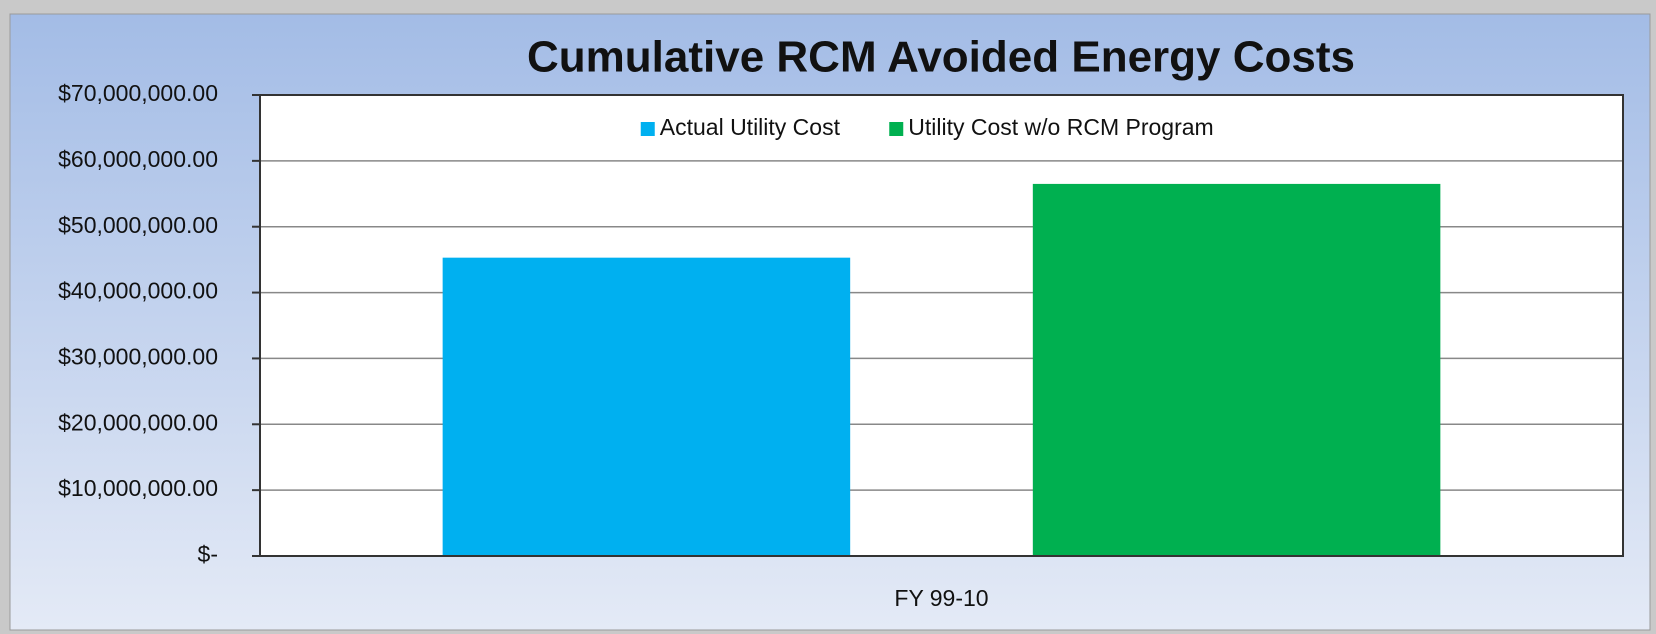  What do you see at coordinates (941, 57) in the screenshot?
I see `chart-title: Cumulative RCM Avoided Energy Costs` at bounding box center [941, 57].